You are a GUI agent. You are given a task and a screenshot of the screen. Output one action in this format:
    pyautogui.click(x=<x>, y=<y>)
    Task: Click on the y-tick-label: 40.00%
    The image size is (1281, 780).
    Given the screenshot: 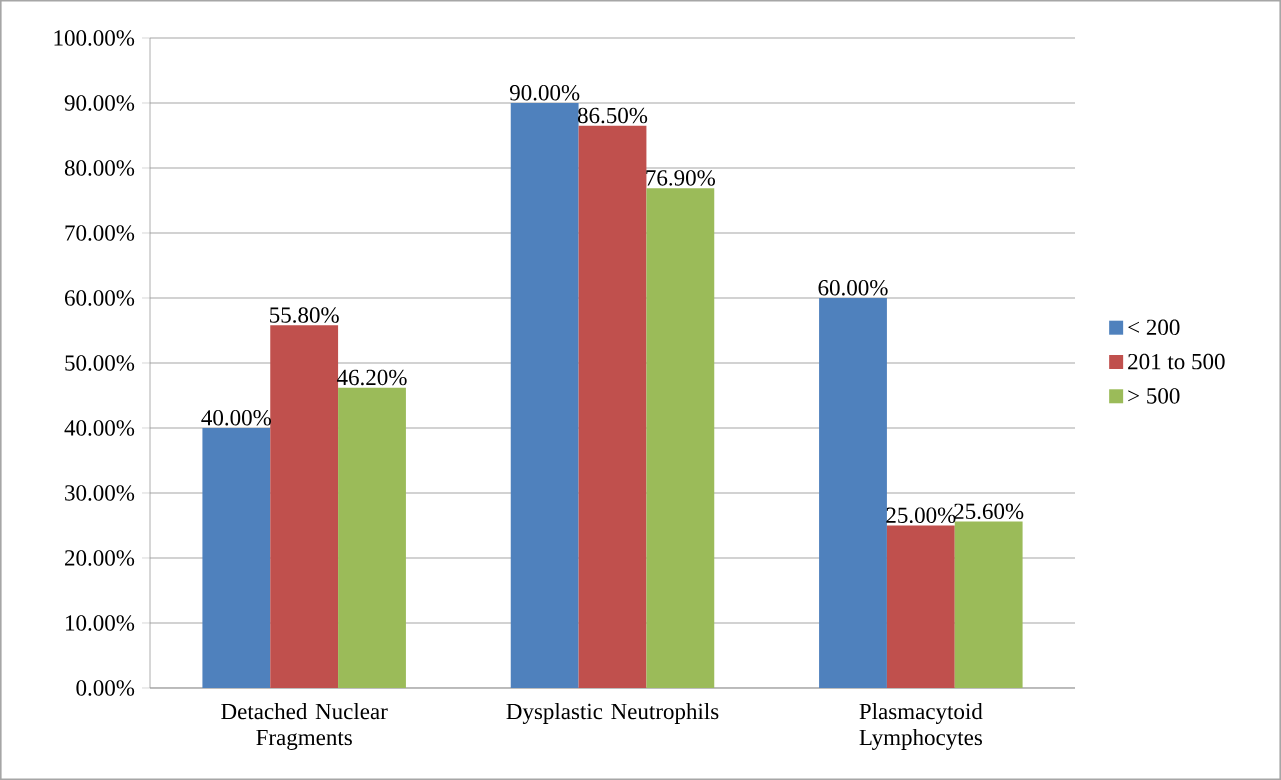 What is the action you would take?
    pyautogui.click(x=99, y=428)
    